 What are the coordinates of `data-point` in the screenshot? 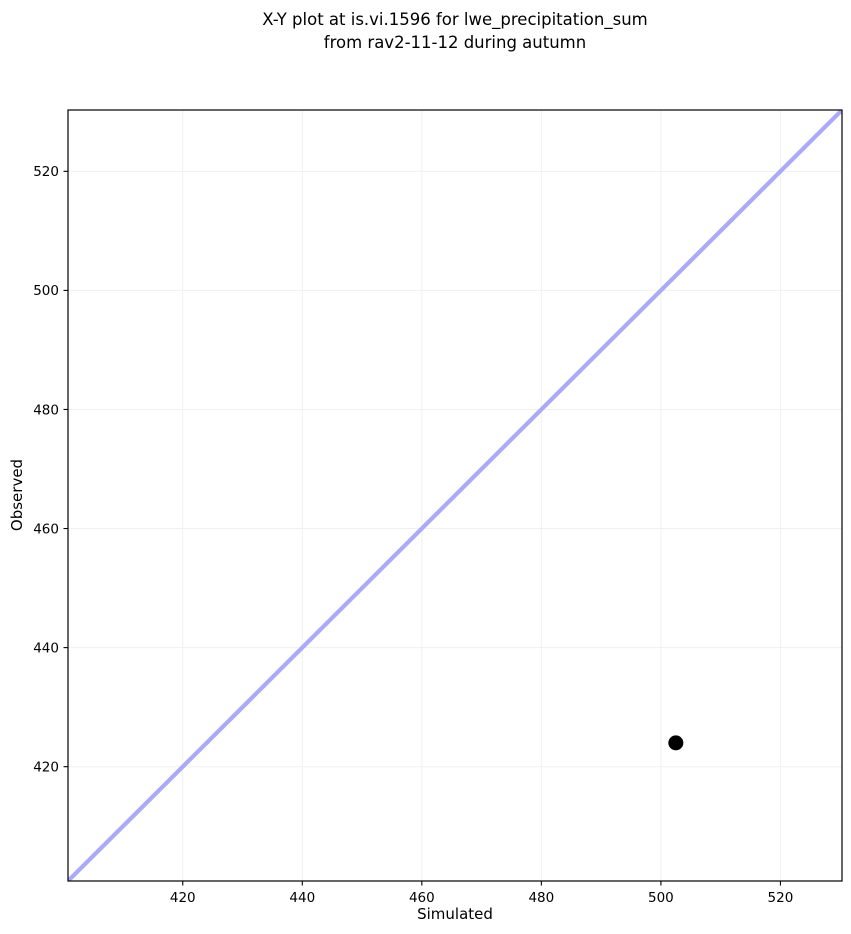 It's located at (676, 743).